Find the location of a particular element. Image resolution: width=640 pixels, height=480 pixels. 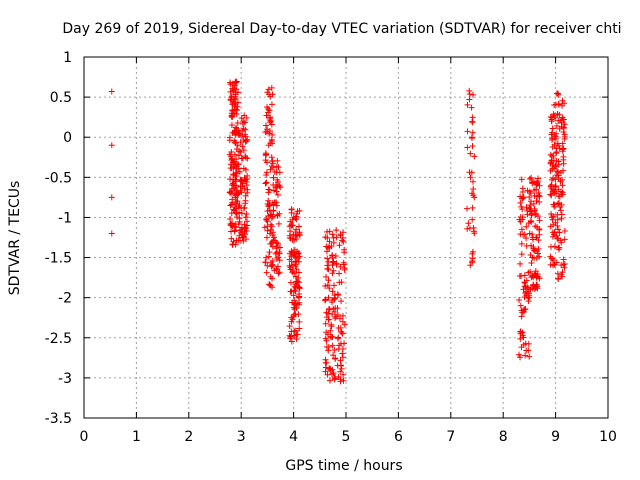

x-tick-label: 1 is located at coordinates (136, 437).